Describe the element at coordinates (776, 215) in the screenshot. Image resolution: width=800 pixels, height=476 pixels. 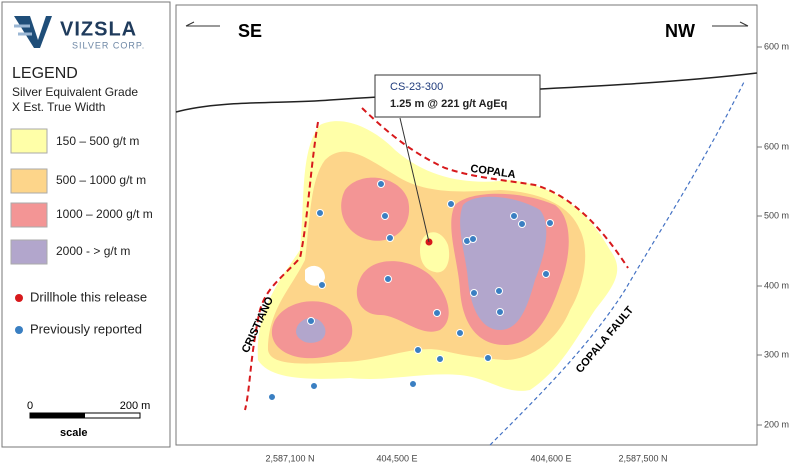
I see `elevation-label: 500 m` at that location.